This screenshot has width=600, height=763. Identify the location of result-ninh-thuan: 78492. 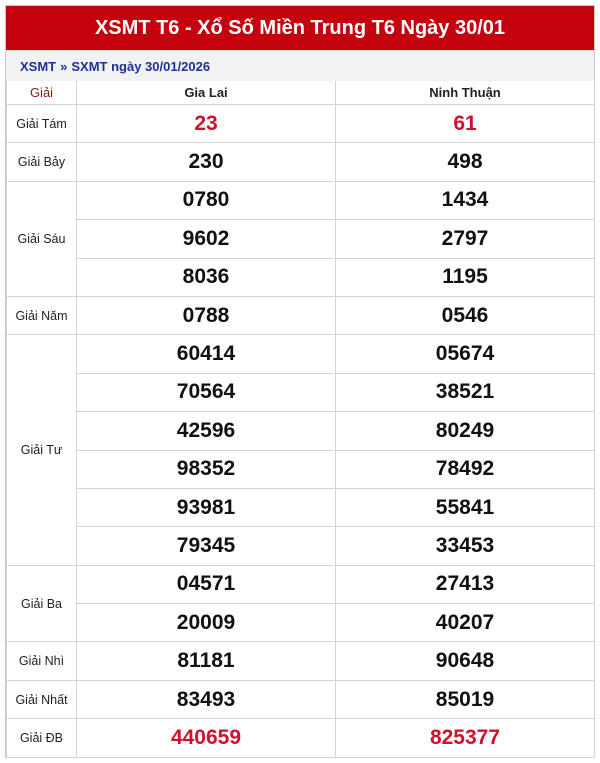
(465, 469).